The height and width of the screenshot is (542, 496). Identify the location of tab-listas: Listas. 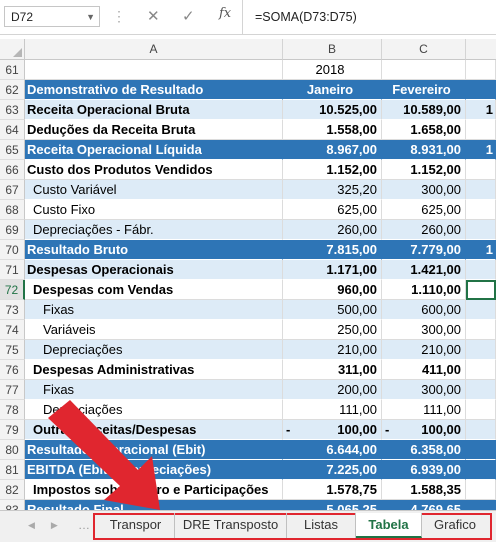
(321, 525).